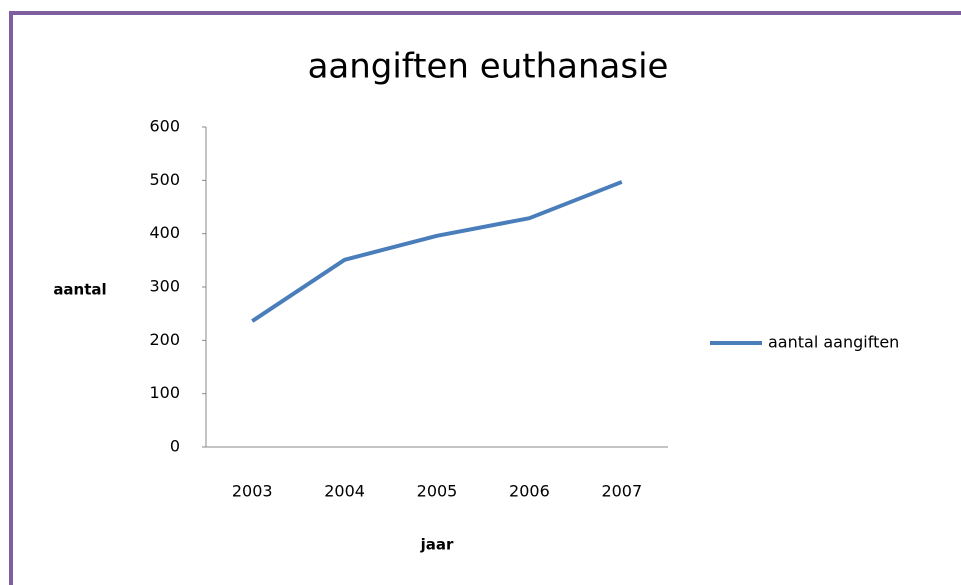 The height and width of the screenshot is (585, 961). Describe the element at coordinates (79, 290) in the screenshot. I see `y-axis-label: aantal` at that location.